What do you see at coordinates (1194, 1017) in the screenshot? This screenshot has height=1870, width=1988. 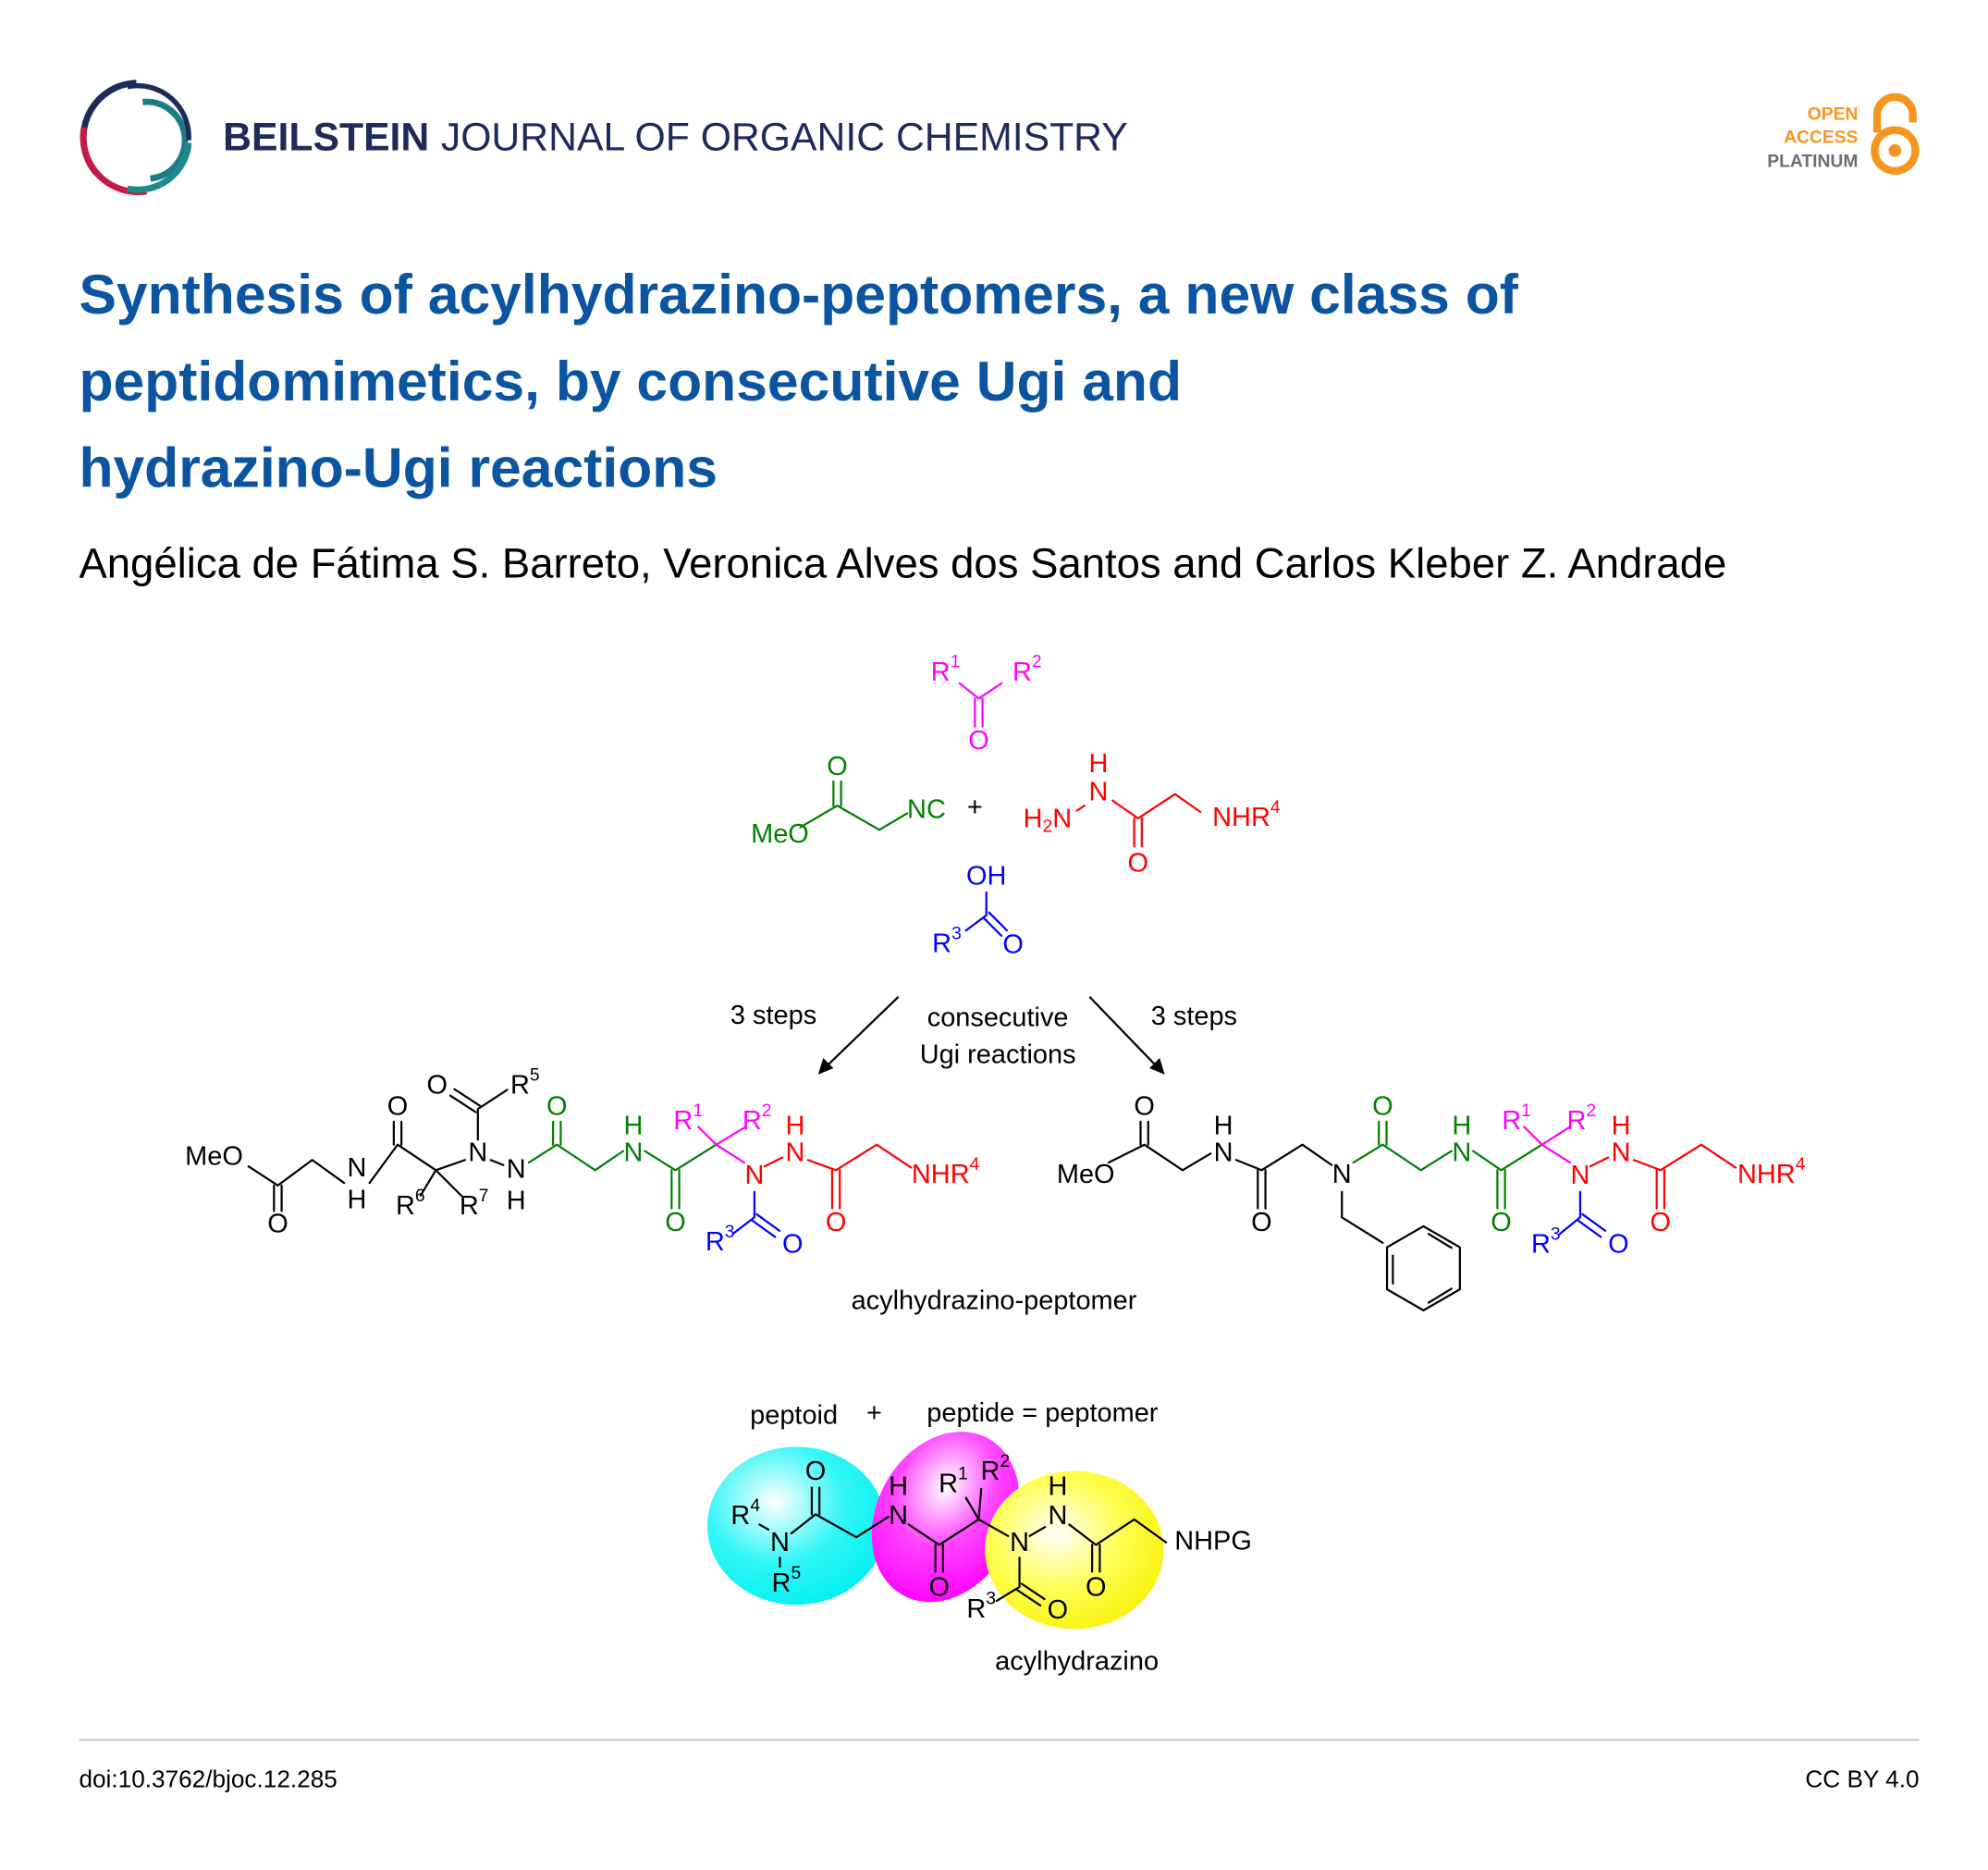 I see `right-arrow-label: 3 steps` at bounding box center [1194, 1017].